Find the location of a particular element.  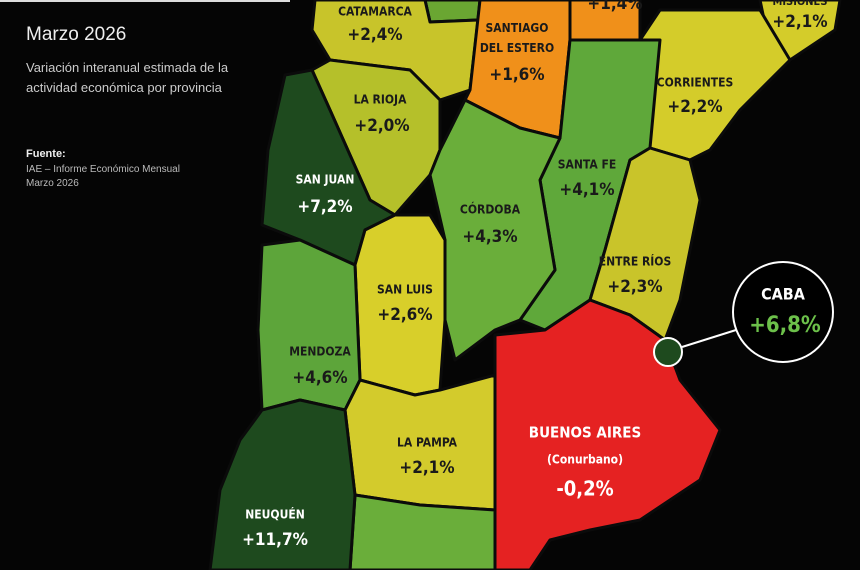

province-value: +2,2% is located at coordinates (694, 107).